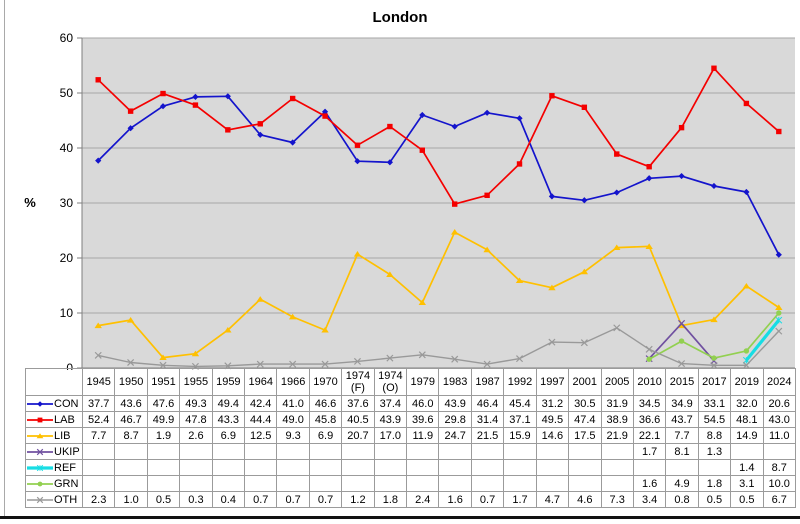 This screenshot has width=800, height=524. Describe the element at coordinates (390, 419) in the screenshot. I see `value-cell: 43.9` at that location.